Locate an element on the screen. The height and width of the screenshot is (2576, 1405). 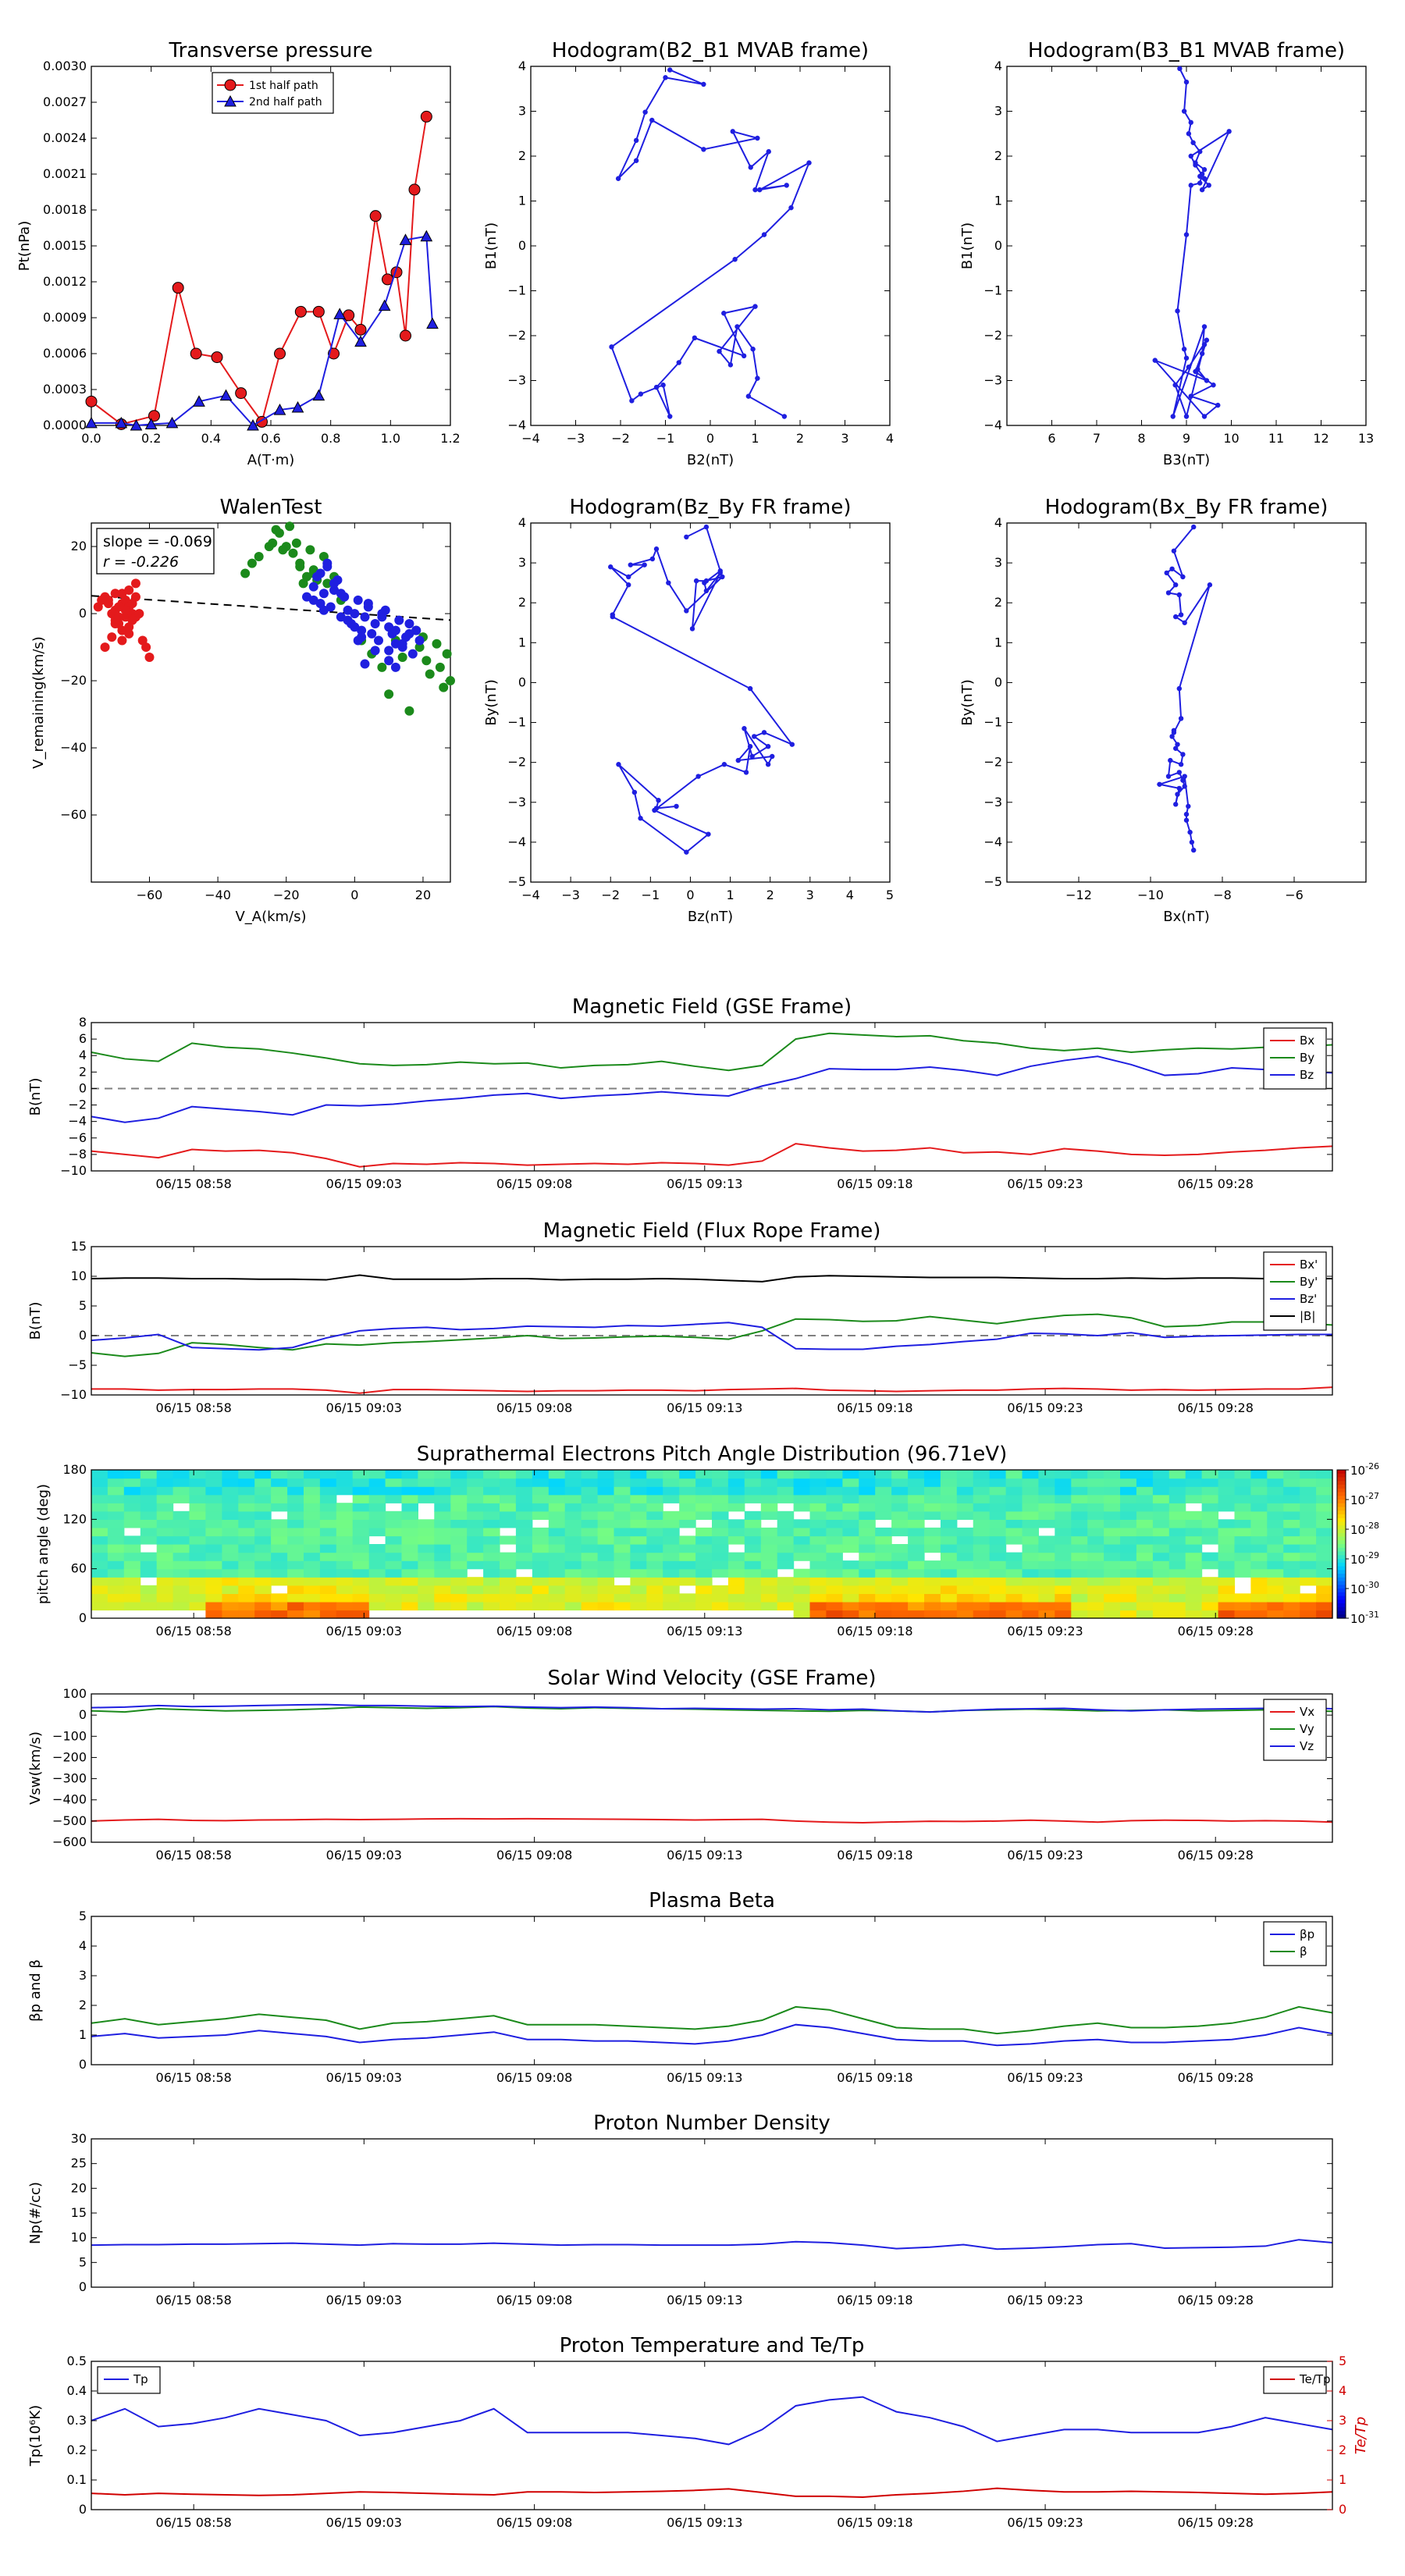
series-line-tp is located at coordinates (712, 2421).